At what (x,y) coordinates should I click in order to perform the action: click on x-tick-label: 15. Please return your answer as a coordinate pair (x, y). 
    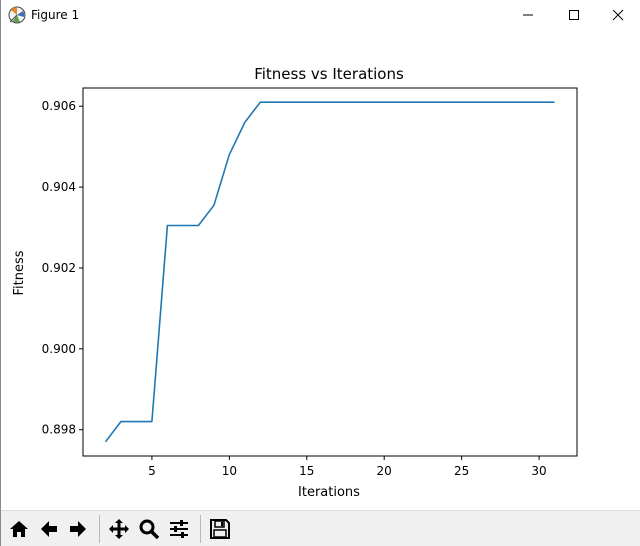
    Looking at the image, I should click on (306, 471).